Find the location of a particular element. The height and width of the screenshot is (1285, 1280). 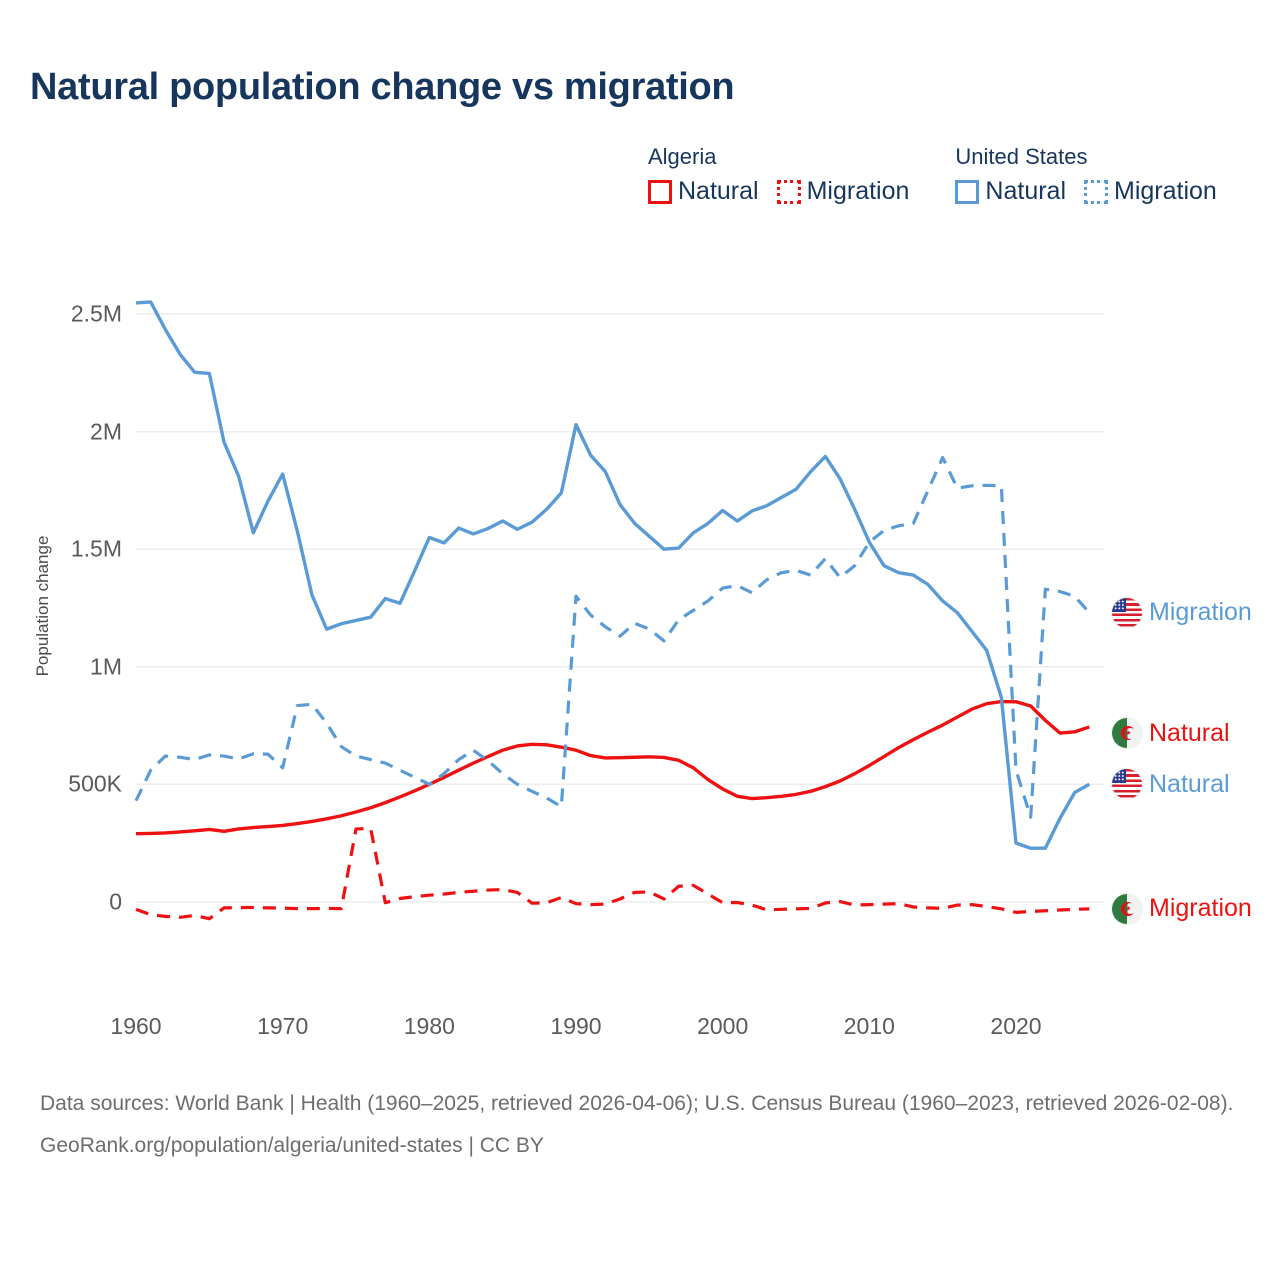

x-tick-label: 2010 is located at coordinates (869, 1026).